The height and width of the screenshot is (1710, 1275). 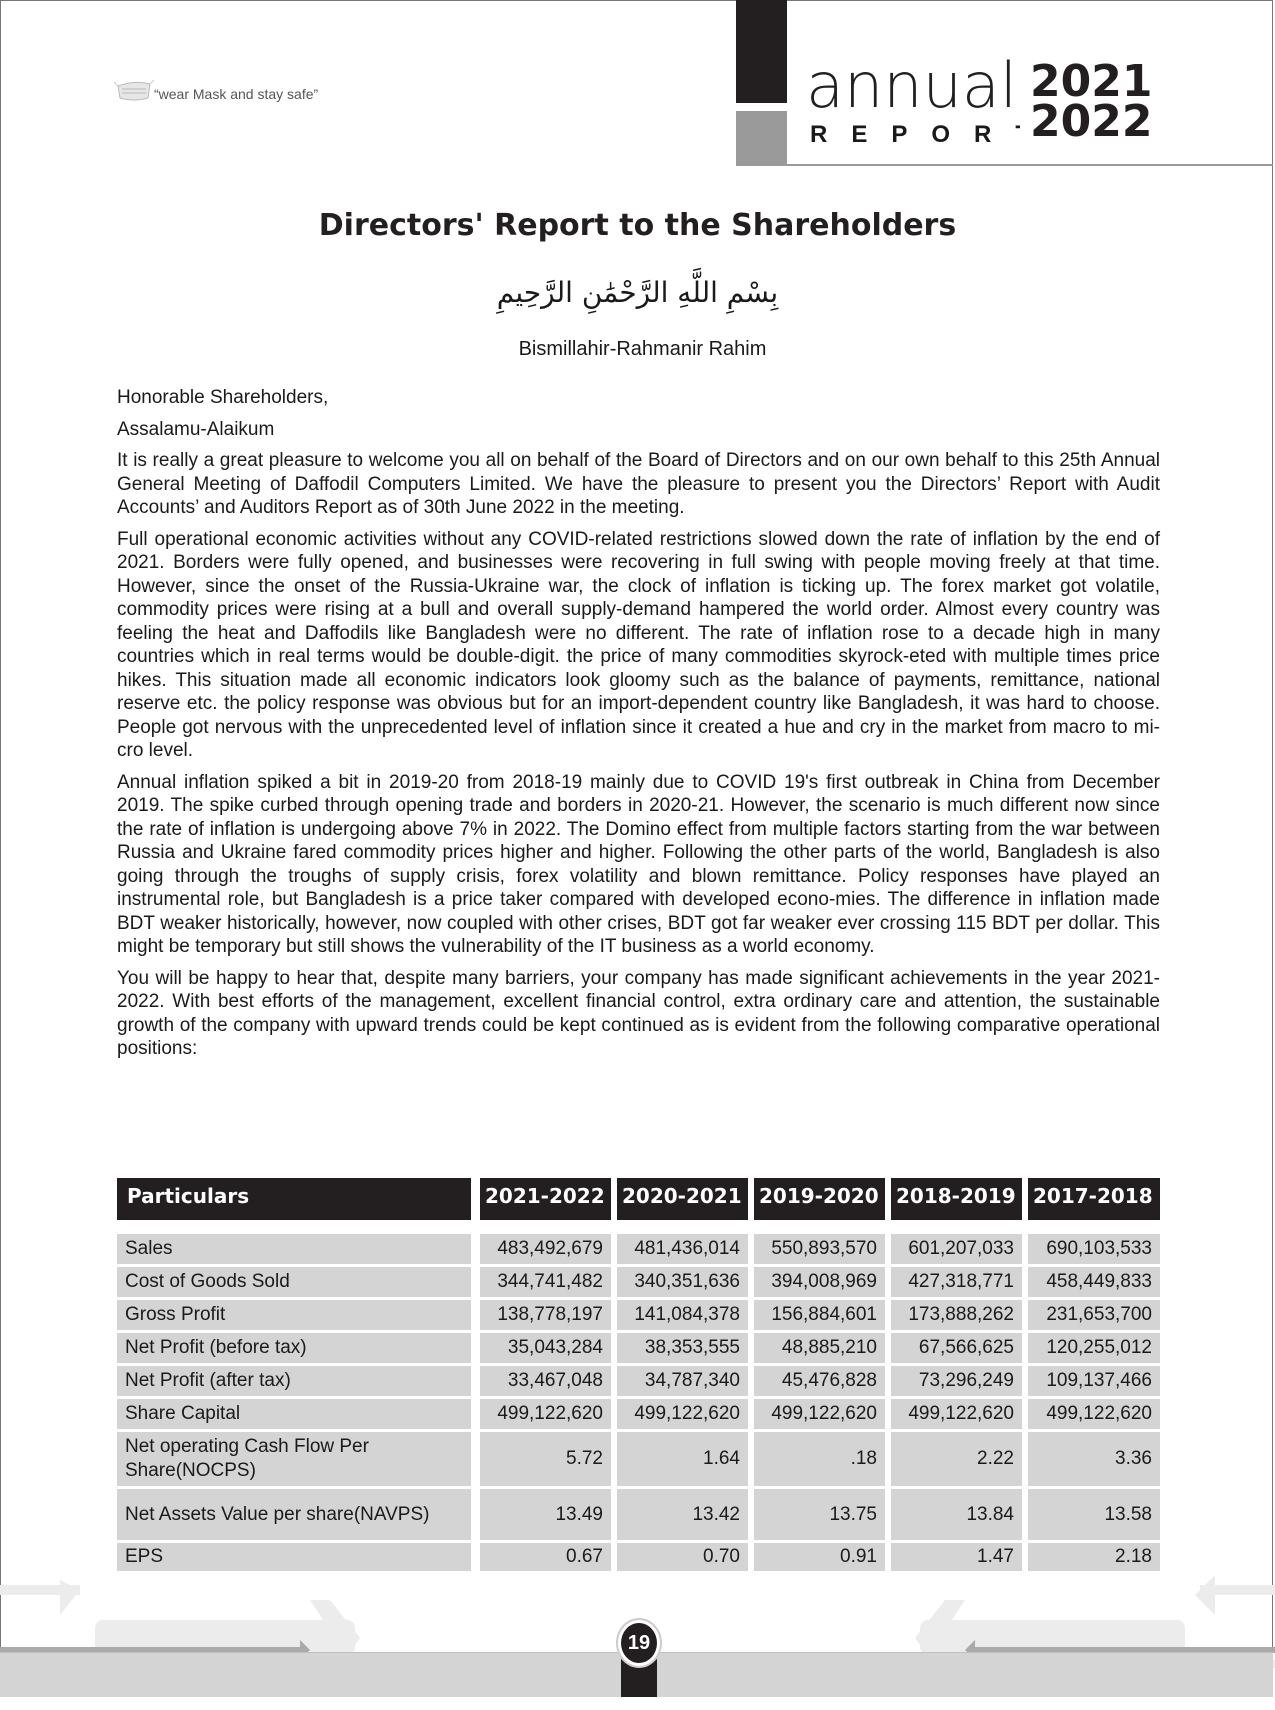 What do you see at coordinates (956, 1459) in the screenshot?
I see `table-cell-value: 2.22` at bounding box center [956, 1459].